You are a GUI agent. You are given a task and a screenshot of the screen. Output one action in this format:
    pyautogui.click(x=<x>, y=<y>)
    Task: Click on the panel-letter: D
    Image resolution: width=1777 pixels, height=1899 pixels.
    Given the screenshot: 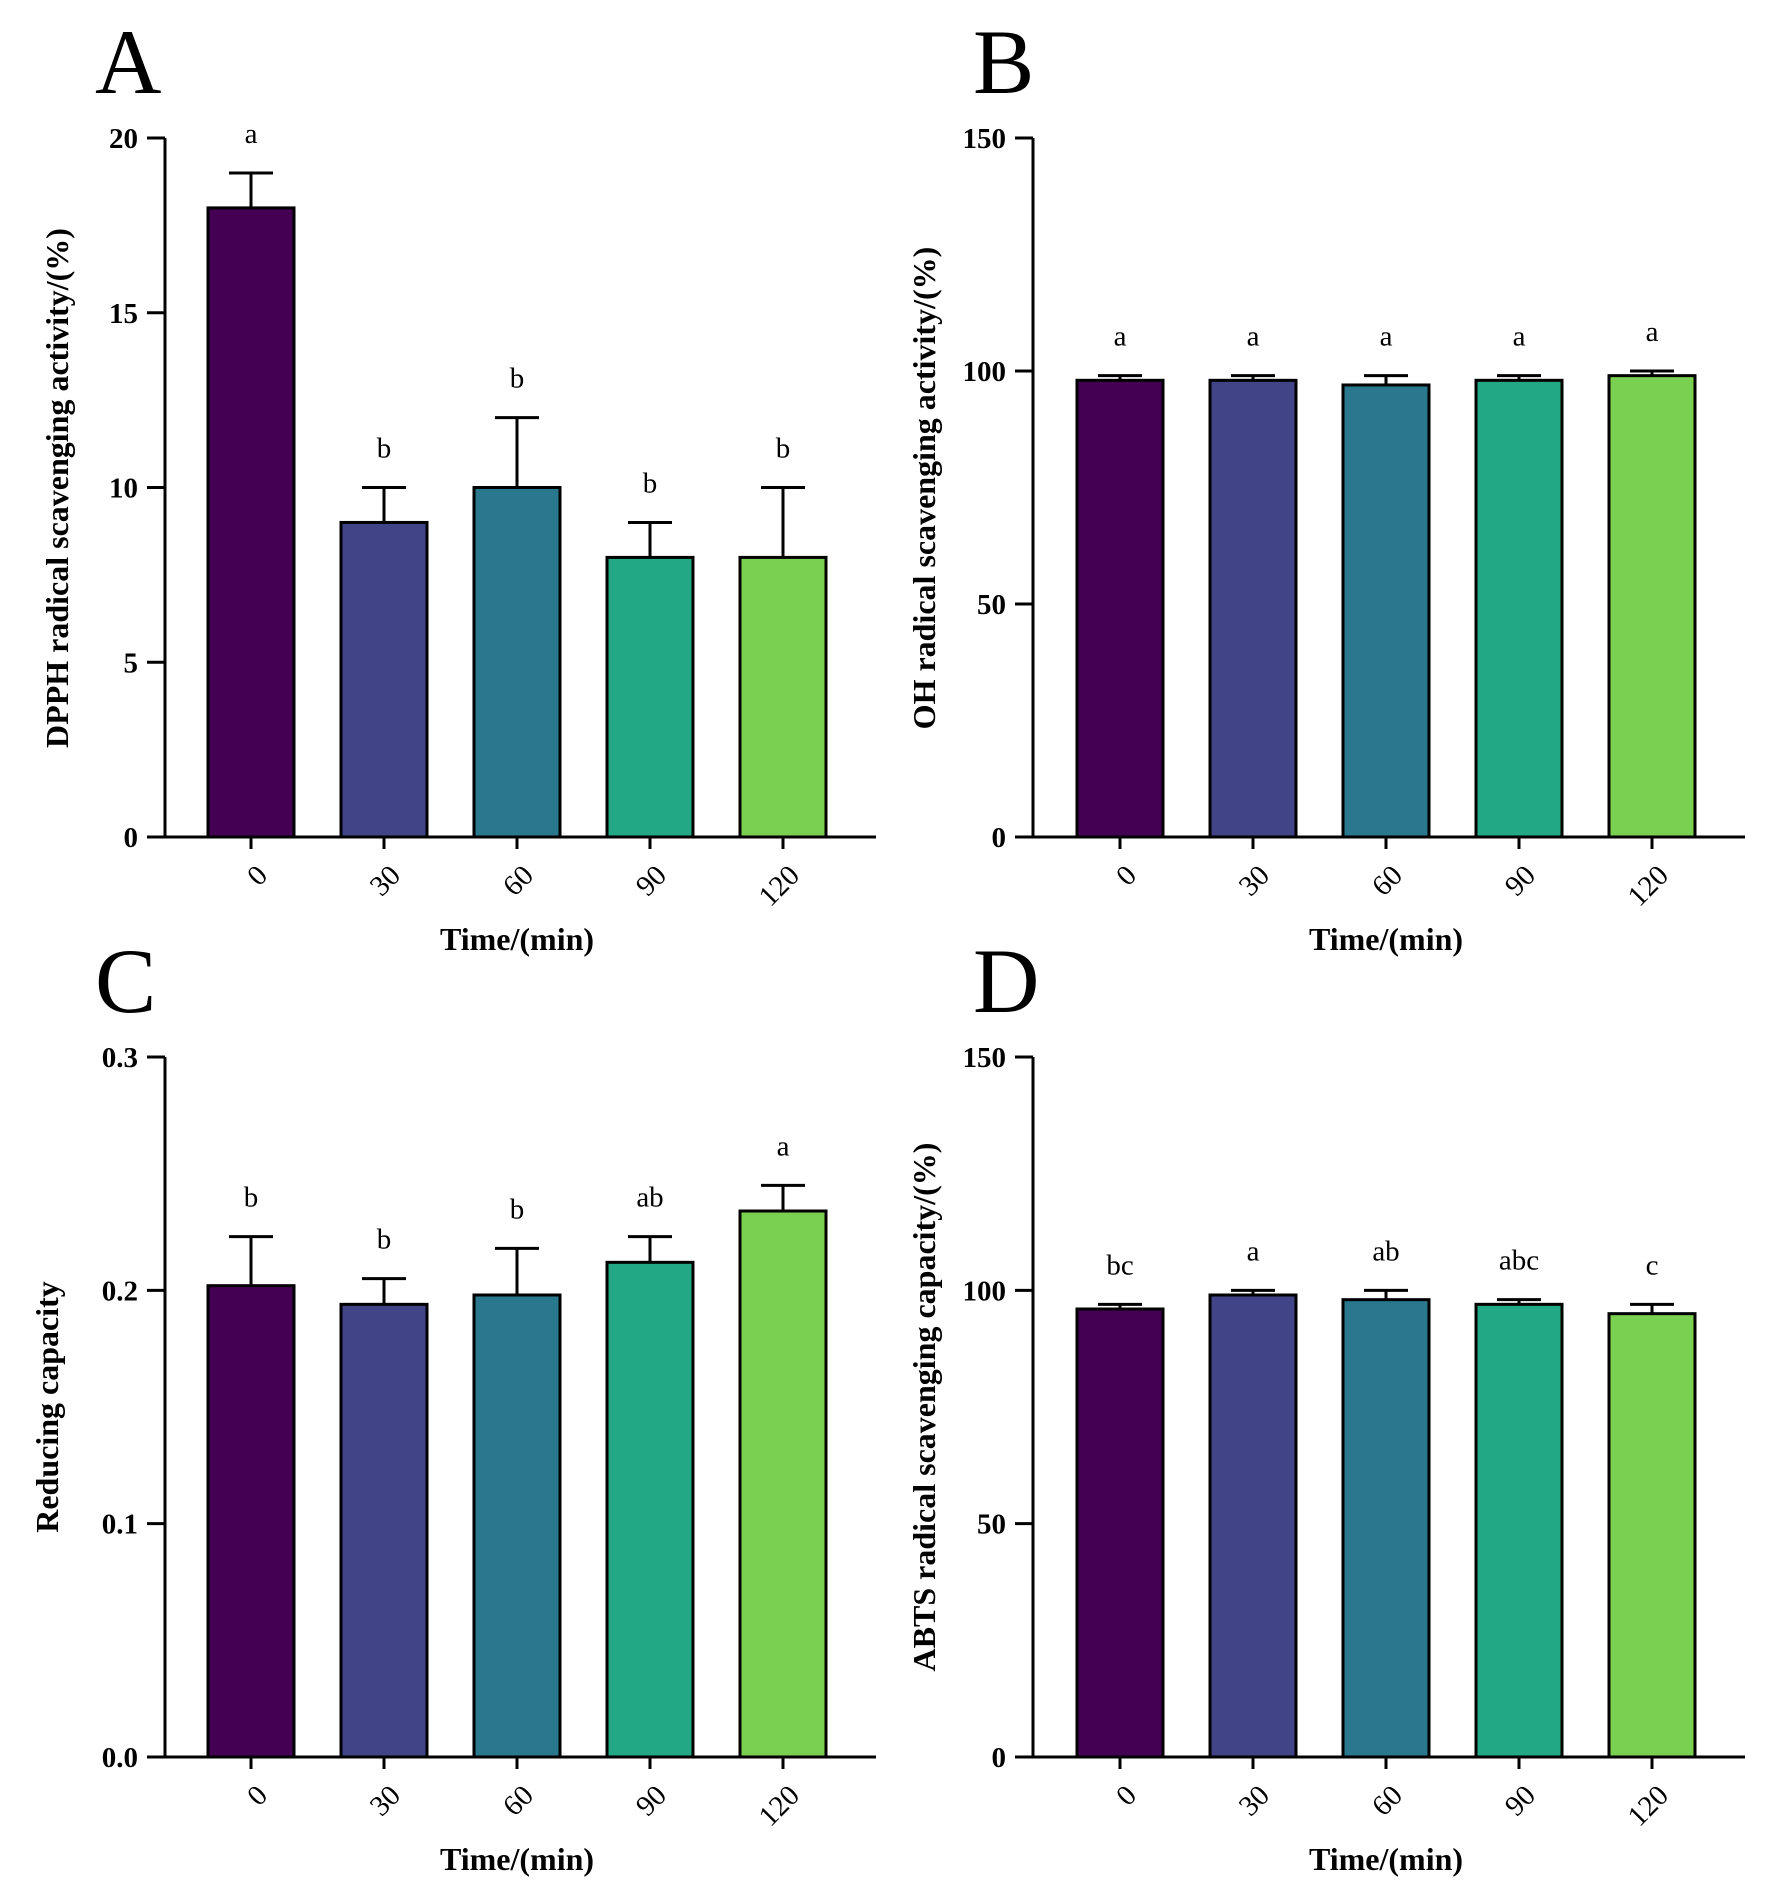 What is the action you would take?
    pyautogui.click(x=1006, y=981)
    